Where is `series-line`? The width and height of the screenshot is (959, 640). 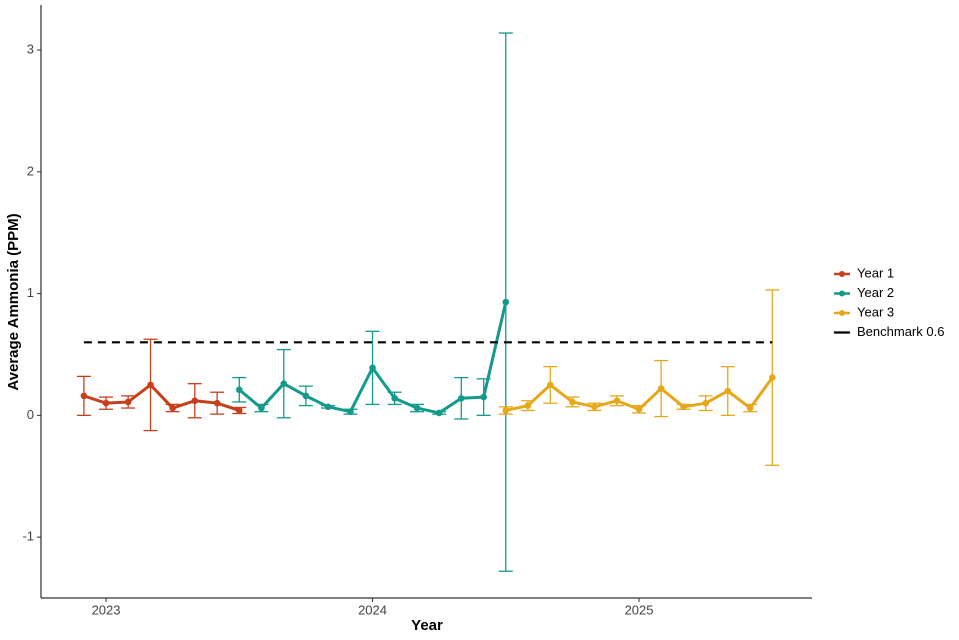
series-line is located at coordinates (161, 397).